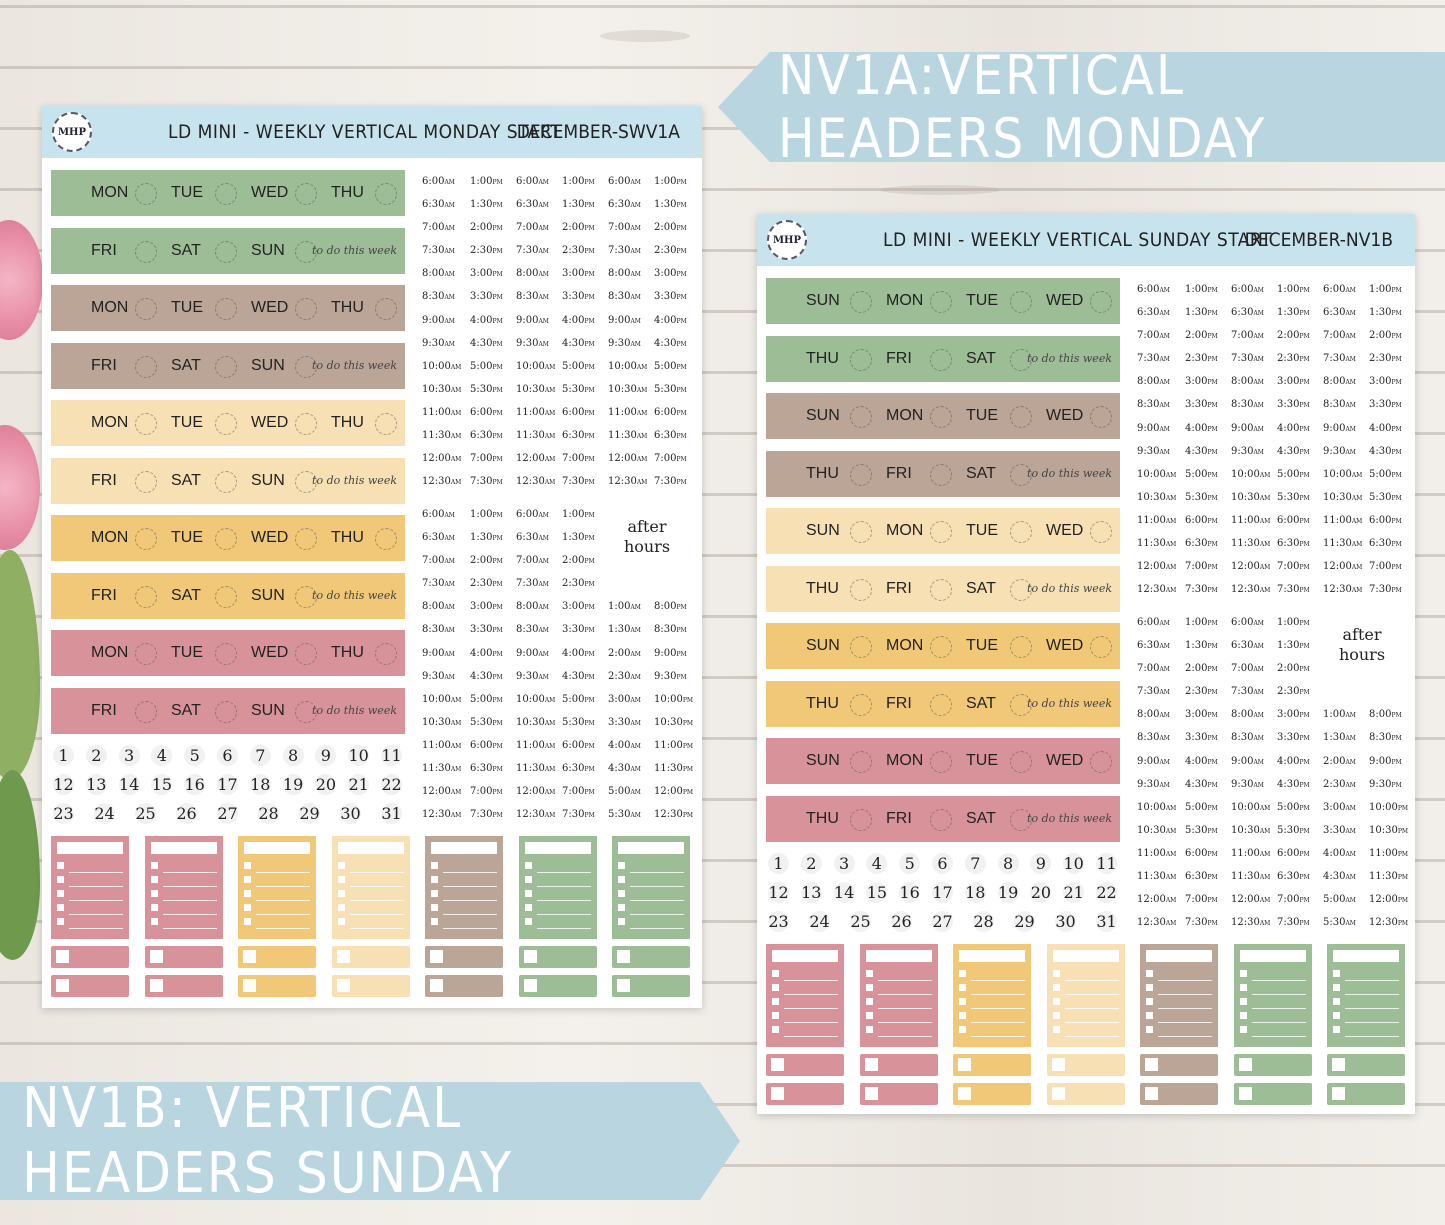  What do you see at coordinates (1196, 451) in the screenshot?
I see `time-value: 4:30` at bounding box center [1196, 451].